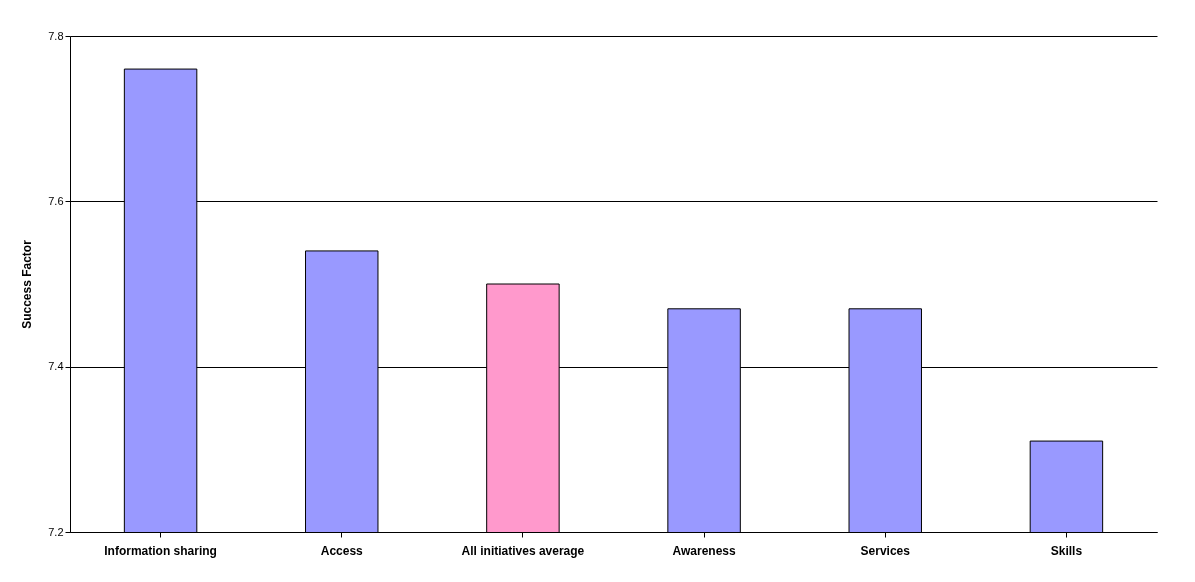 Image resolution: width=1195 pixels, height=582 pixels. What do you see at coordinates (885, 550) in the screenshot?
I see `x-tick-label: Services` at bounding box center [885, 550].